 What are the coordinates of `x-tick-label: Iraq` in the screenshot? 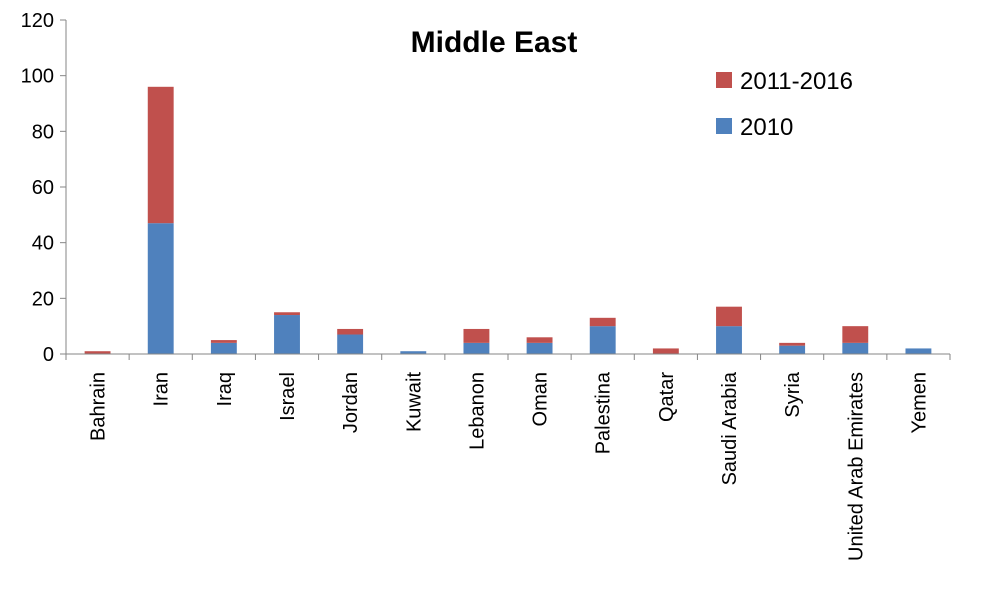 It's located at (225, 389).